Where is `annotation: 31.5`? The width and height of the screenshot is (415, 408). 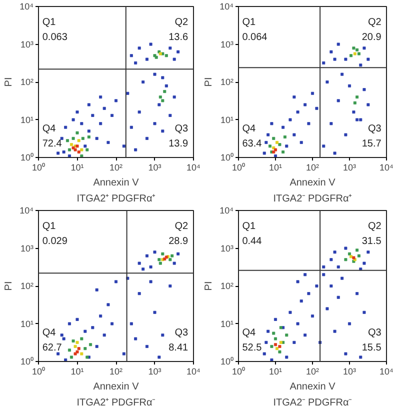 annotation: 31.5 is located at coordinates (372, 242).